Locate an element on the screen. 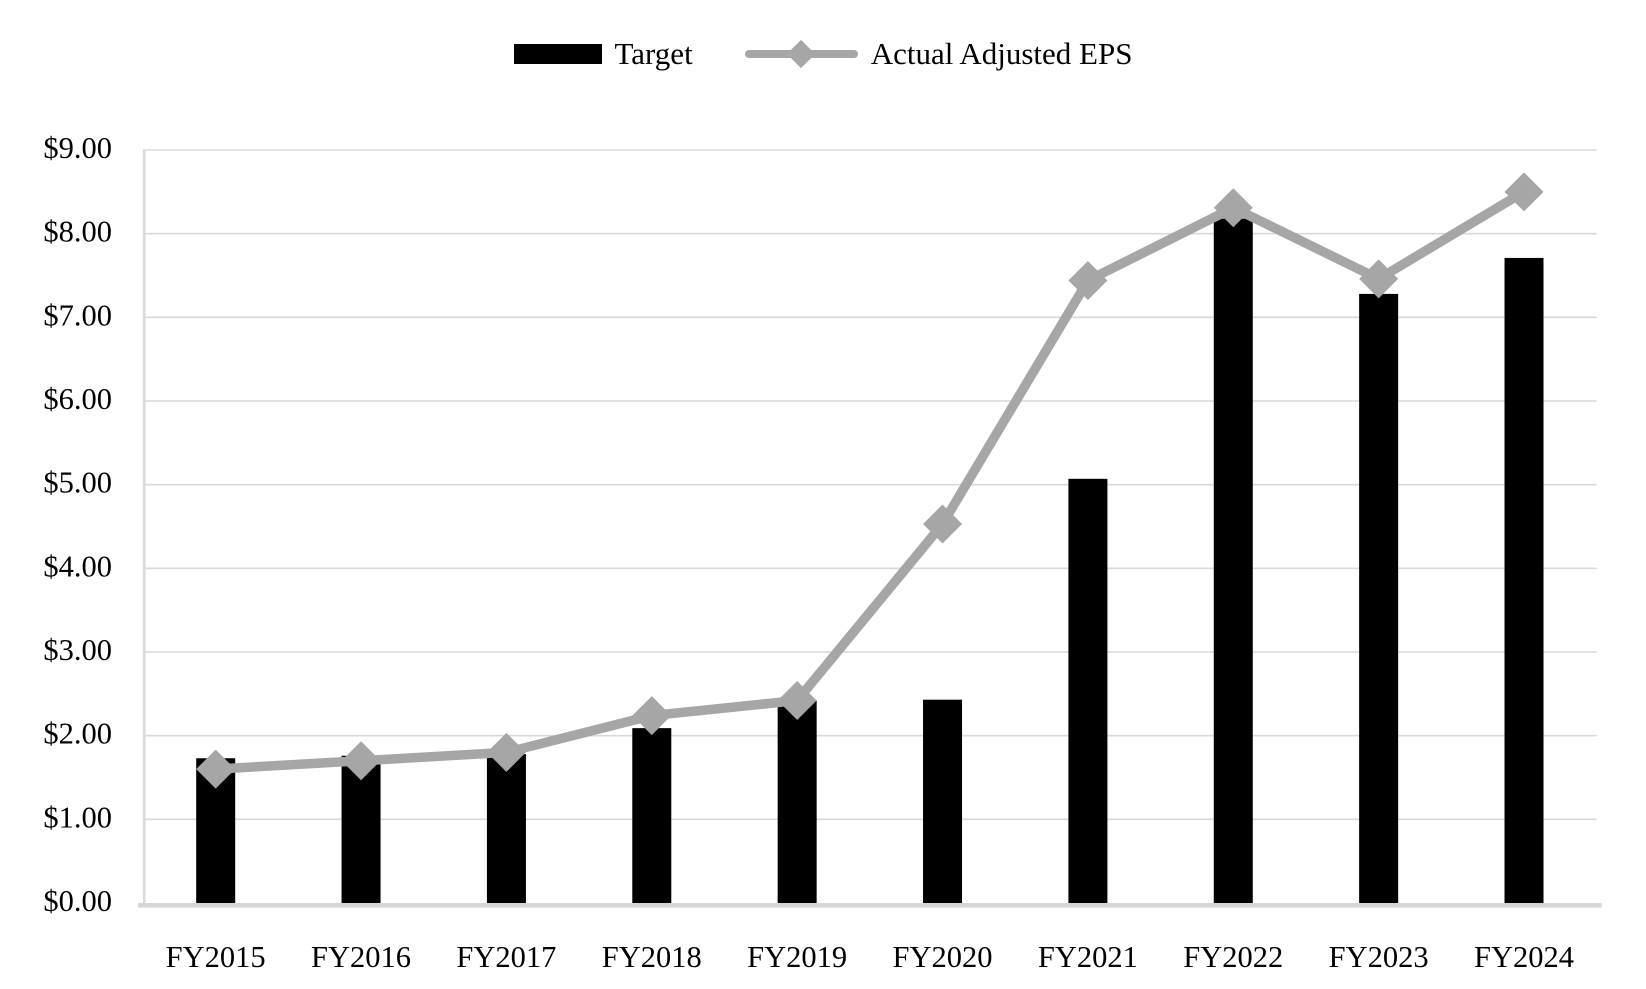 The image size is (1646, 989). x-tick-label: FY2023 is located at coordinates (1379, 957).